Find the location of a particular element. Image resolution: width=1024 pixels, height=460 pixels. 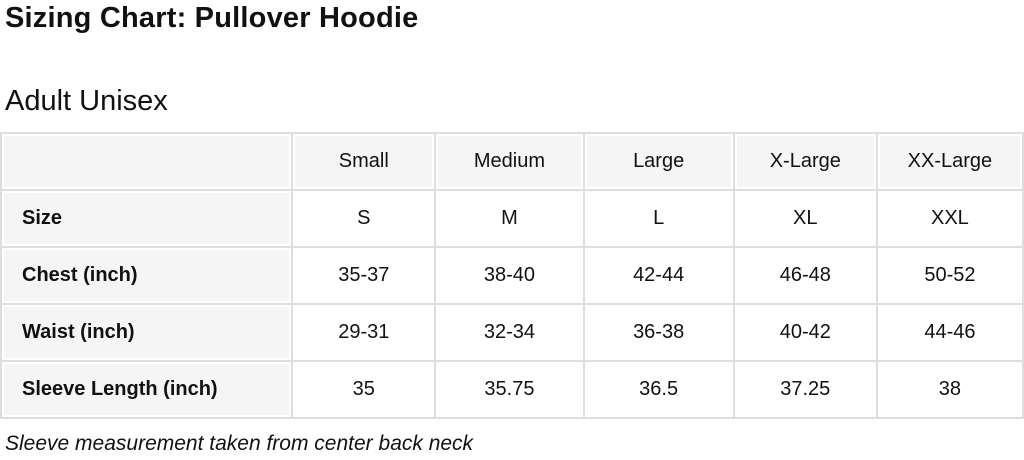

table-cell: 44-46 is located at coordinates (949, 332).